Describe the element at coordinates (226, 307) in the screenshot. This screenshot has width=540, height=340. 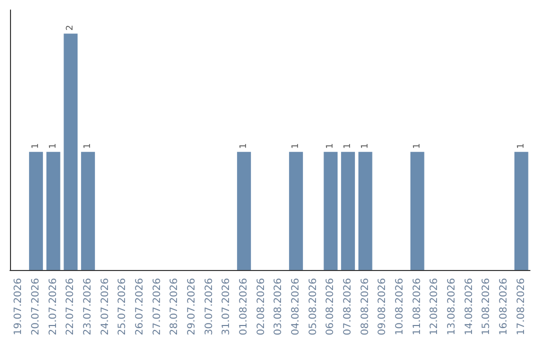
I see `x-tick-label: 31.07.2026` at that location.